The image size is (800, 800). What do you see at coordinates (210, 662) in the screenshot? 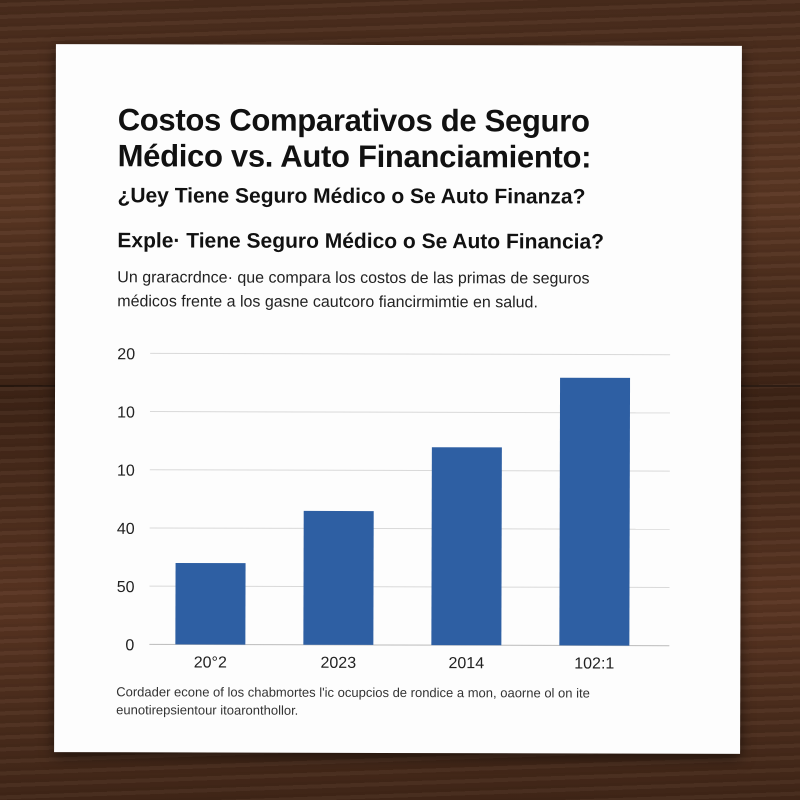
I see `x-tick-label: 20°2` at bounding box center [210, 662].